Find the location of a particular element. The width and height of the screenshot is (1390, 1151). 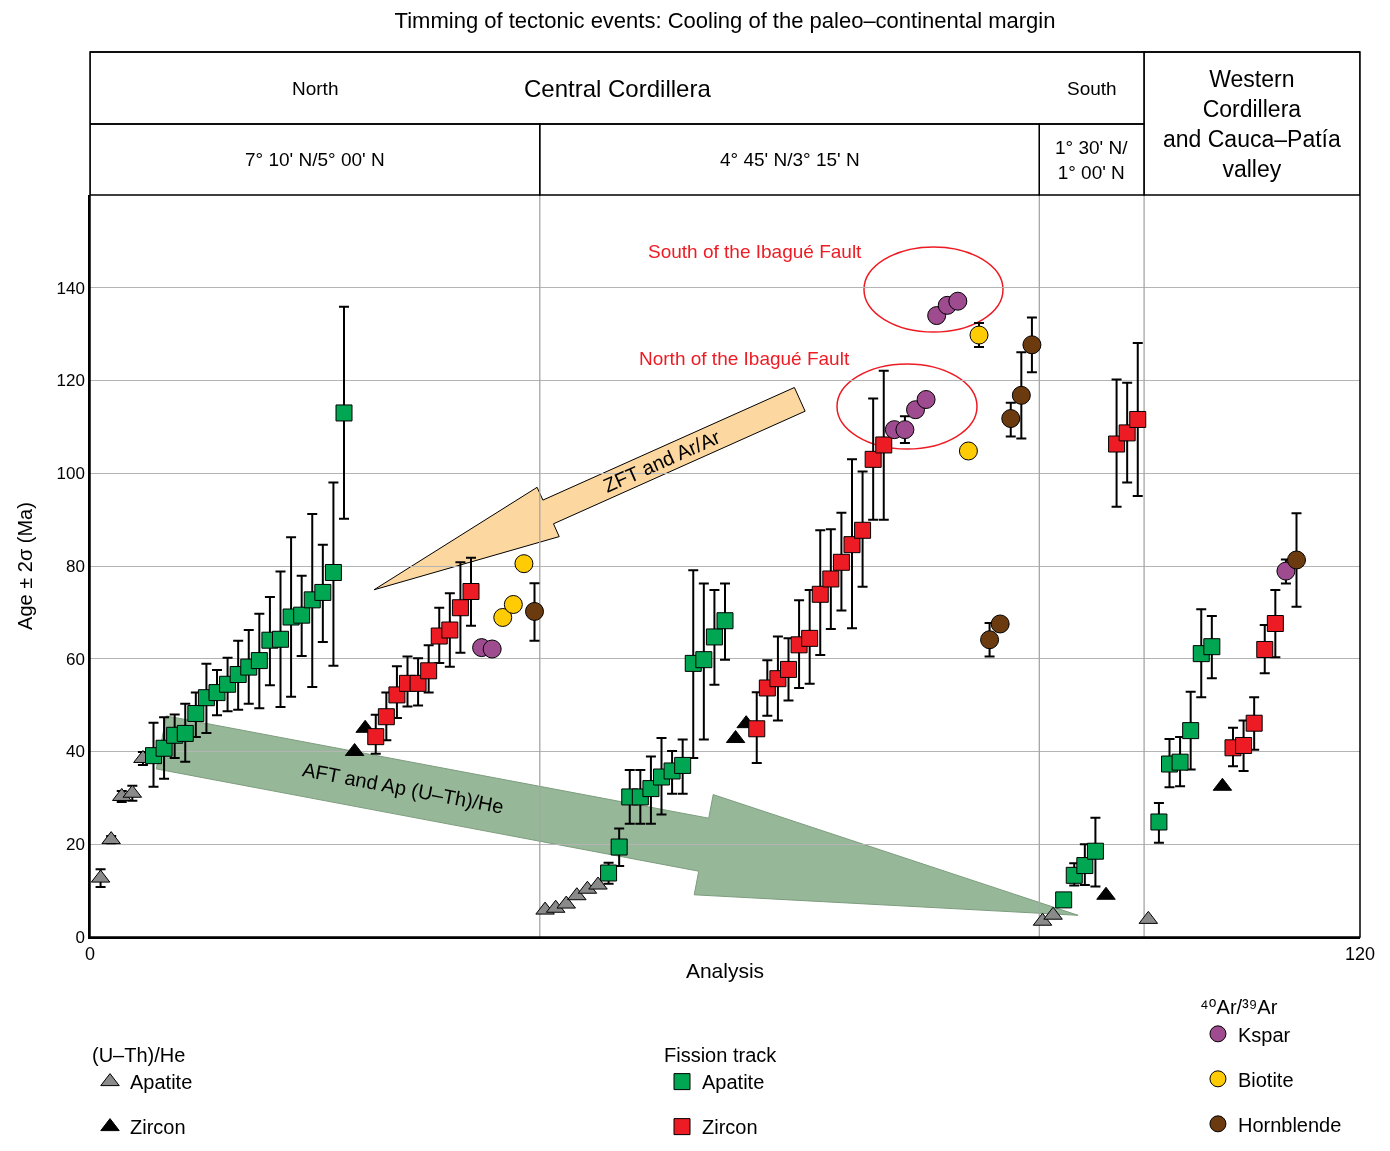

text: Central Cordillera is located at coordinates (618, 88).